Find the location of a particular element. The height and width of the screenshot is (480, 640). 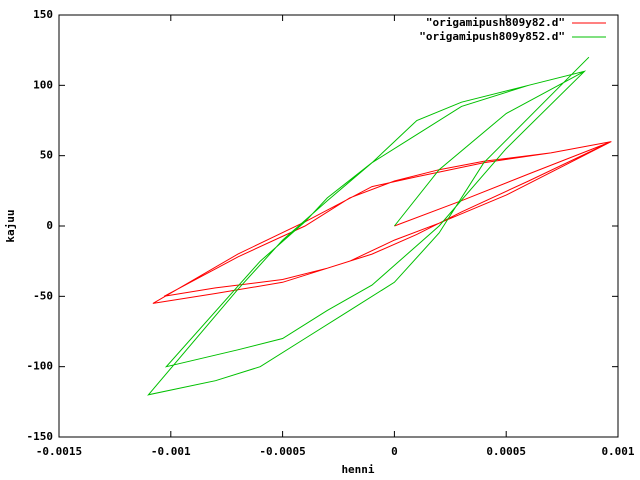

x-tick-label: 0.0005 is located at coordinates (506, 451).